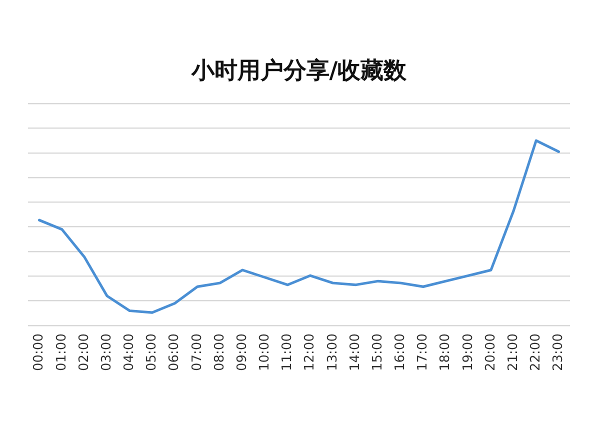  What do you see at coordinates (106, 353) in the screenshot?
I see `x-tick-label: 03:00` at bounding box center [106, 353].